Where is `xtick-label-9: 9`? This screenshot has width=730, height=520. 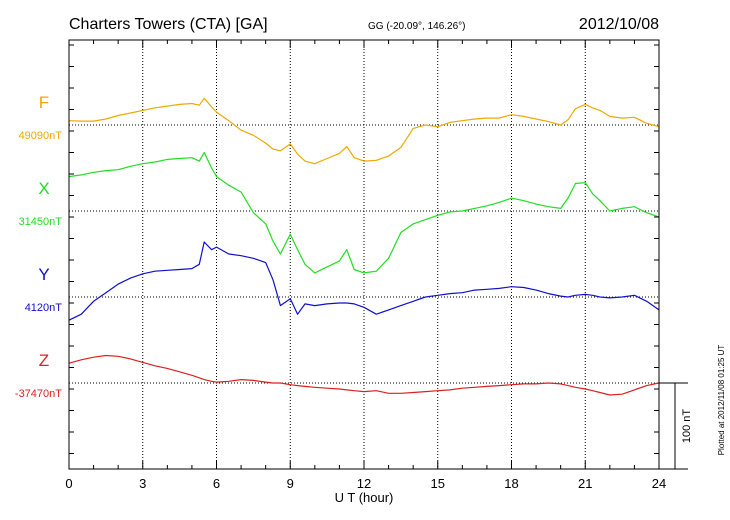 xtick-label-9: 9 is located at coordinates (290, 483).